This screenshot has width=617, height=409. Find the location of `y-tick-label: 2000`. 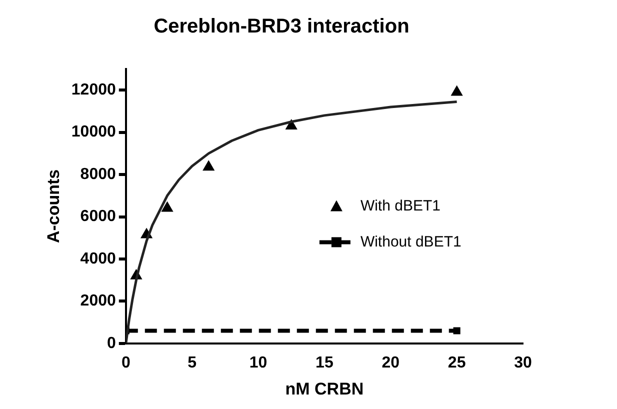

y-tick-label: 2000 is located at coordinates (98, 301).